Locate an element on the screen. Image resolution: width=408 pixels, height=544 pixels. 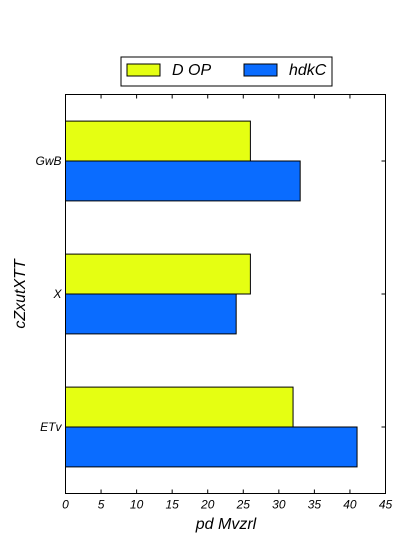
y-tick-label-0: ETv is located at coordinates (51, 427).